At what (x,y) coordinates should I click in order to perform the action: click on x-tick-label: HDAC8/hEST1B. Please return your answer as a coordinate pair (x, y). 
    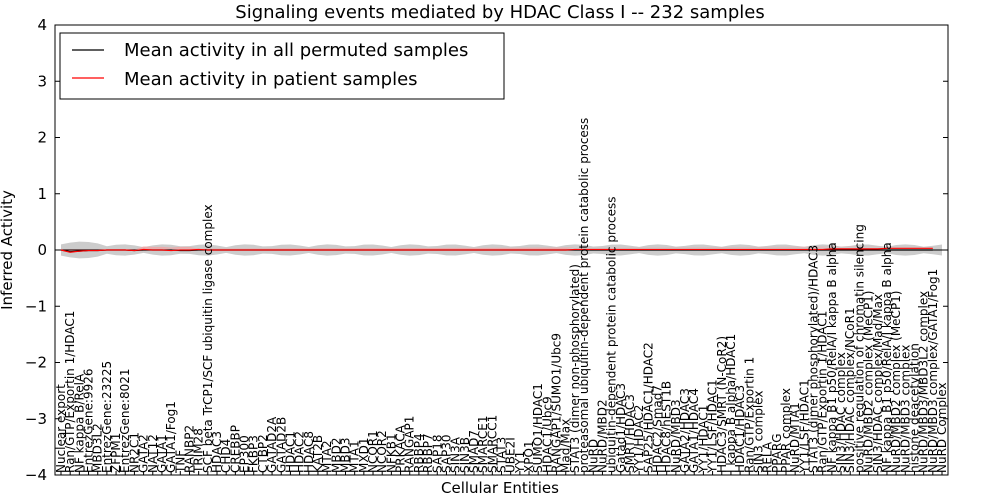
    Looking at the image, I should click on (667, 427).